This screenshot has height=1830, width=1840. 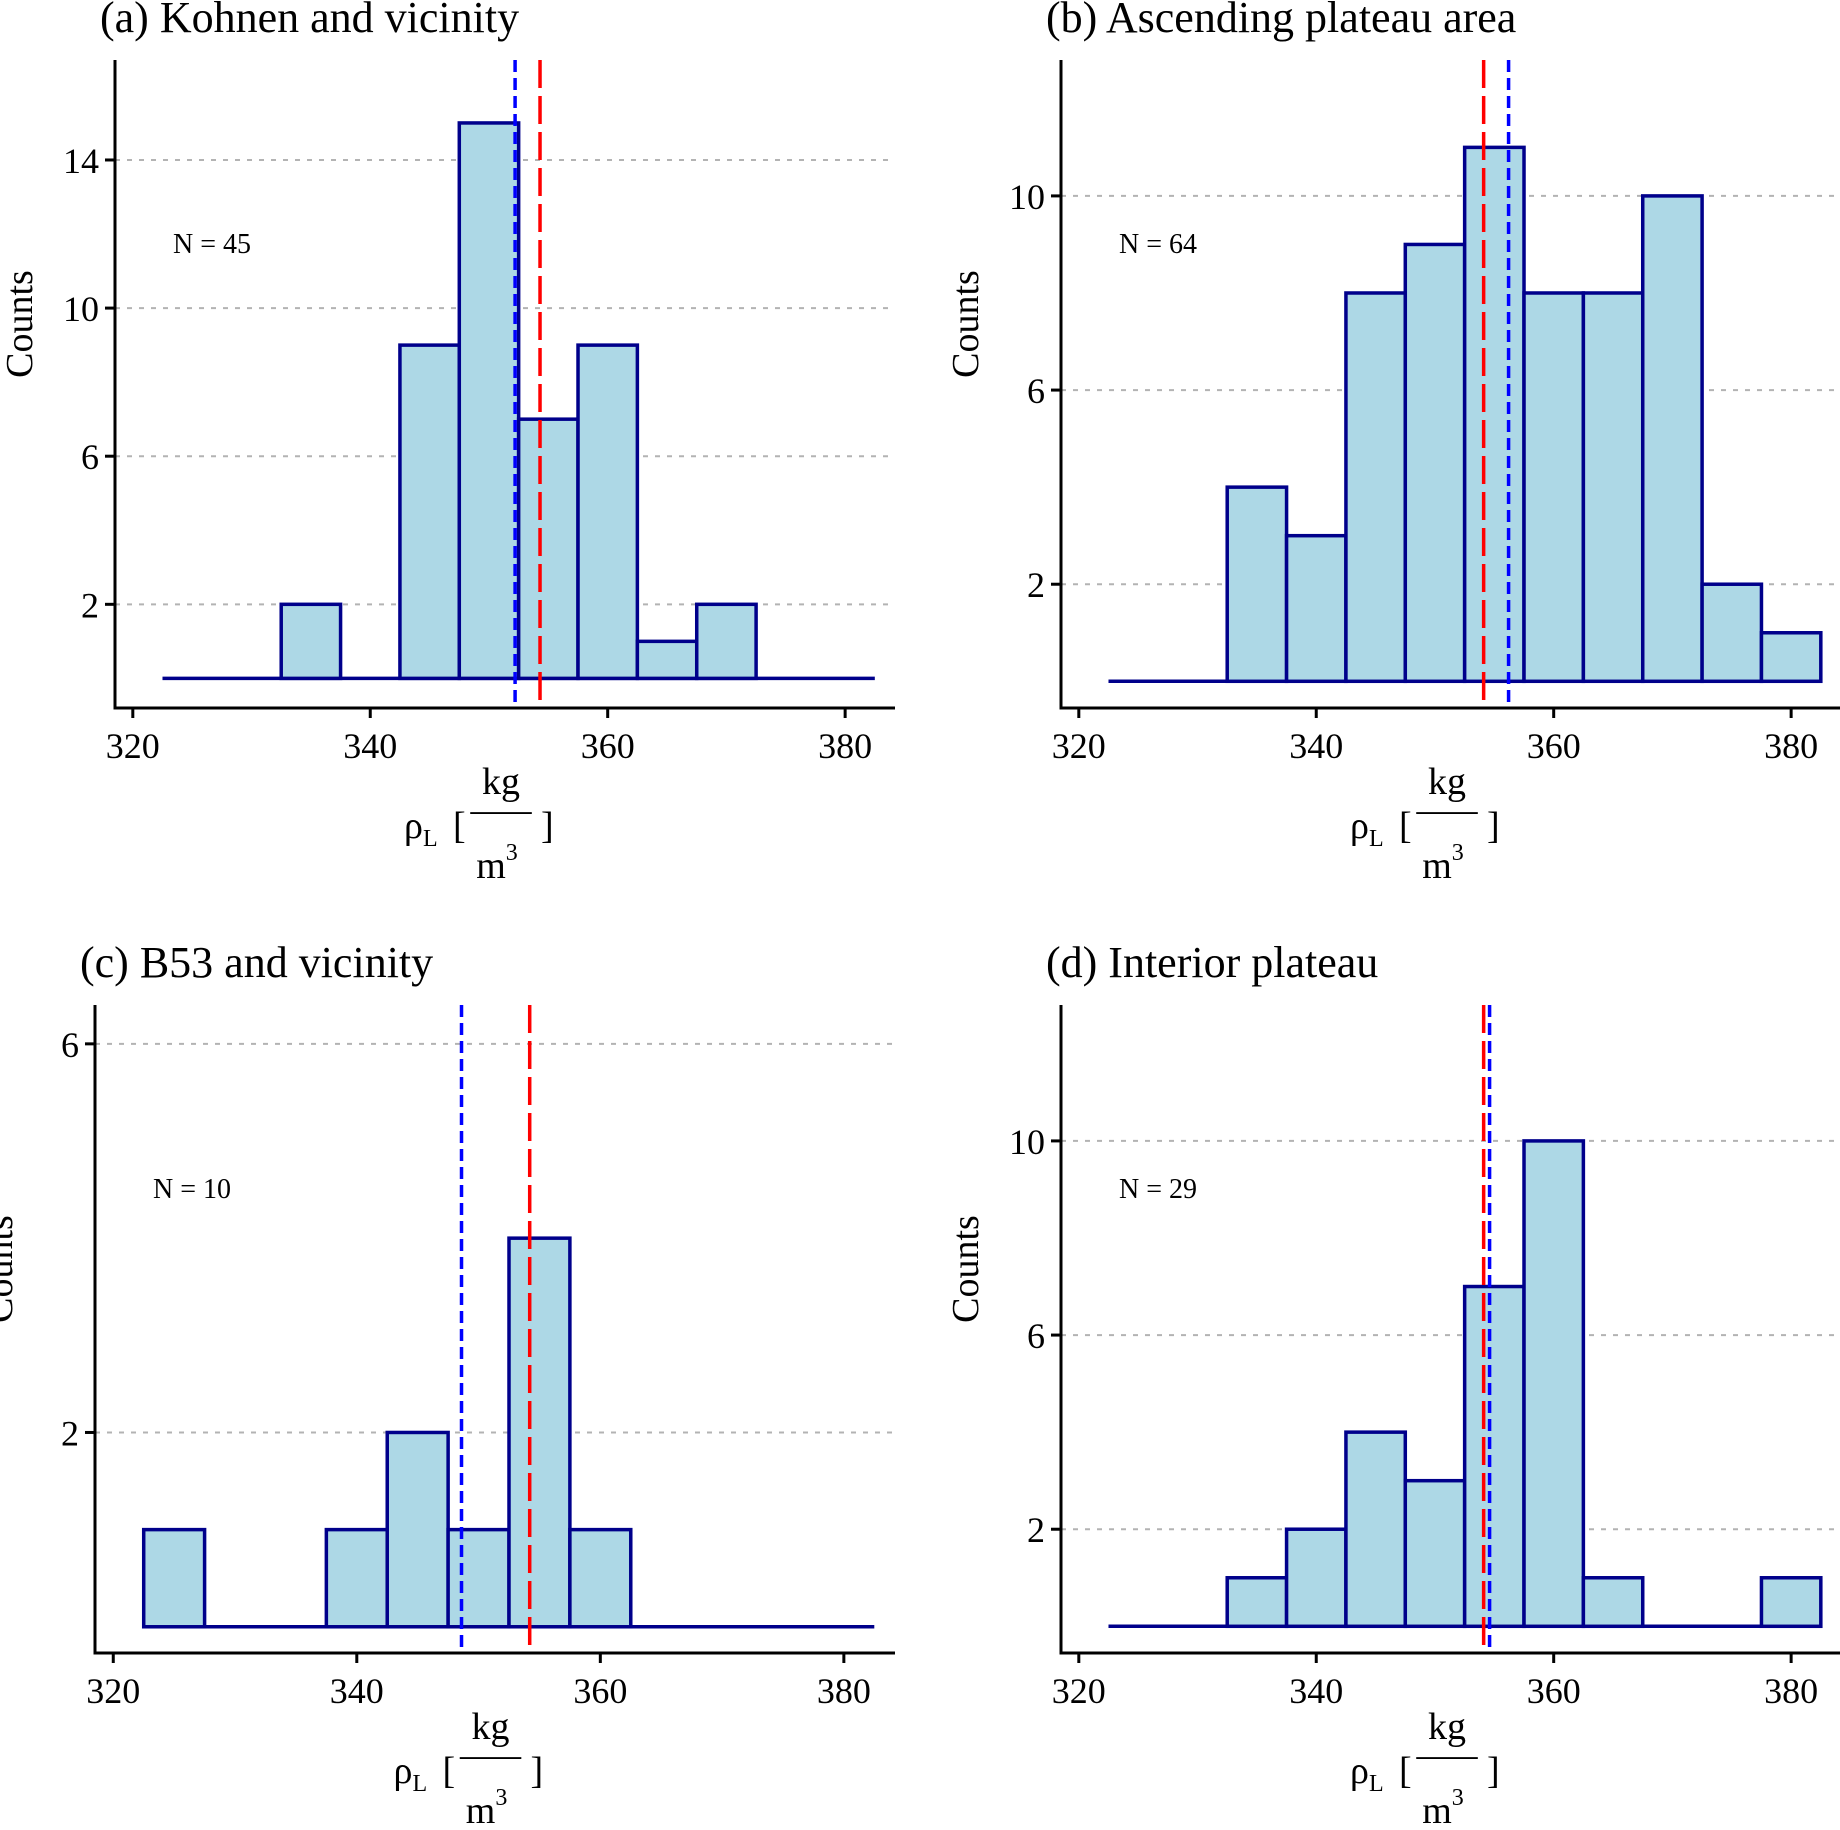 What do you see at coordinates (81, 161) in the screenshot?
I see `y-tick-label: 14` at bounding box center [81, 161].